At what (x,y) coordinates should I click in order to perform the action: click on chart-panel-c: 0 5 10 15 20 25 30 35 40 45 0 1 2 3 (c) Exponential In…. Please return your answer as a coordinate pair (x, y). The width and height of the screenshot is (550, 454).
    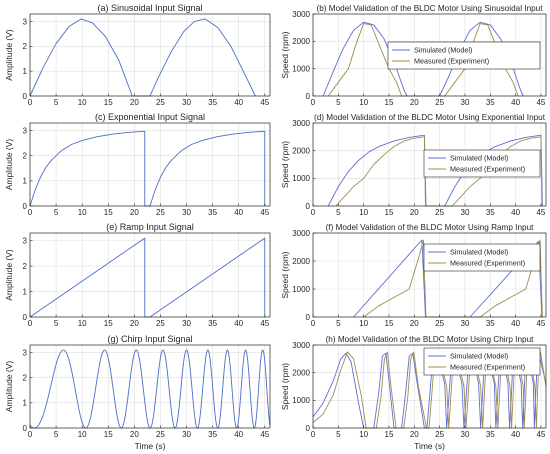
    Looking at the image, I should click on (137, 164).